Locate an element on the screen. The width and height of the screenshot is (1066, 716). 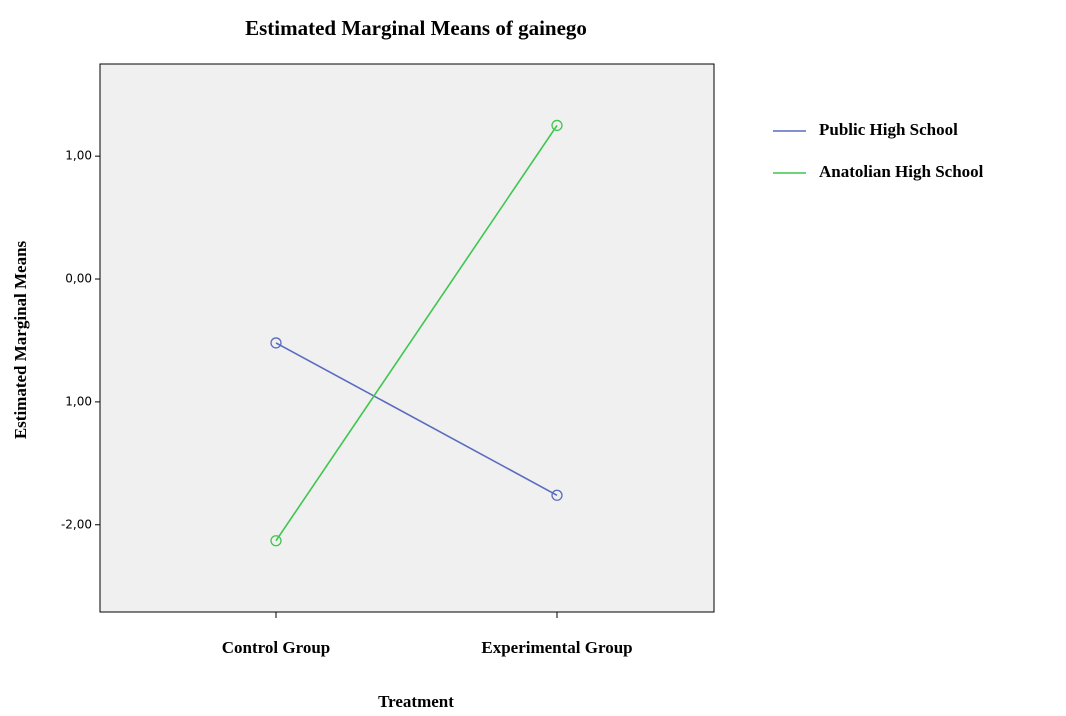
series-line is located at coordinates (416, 419).